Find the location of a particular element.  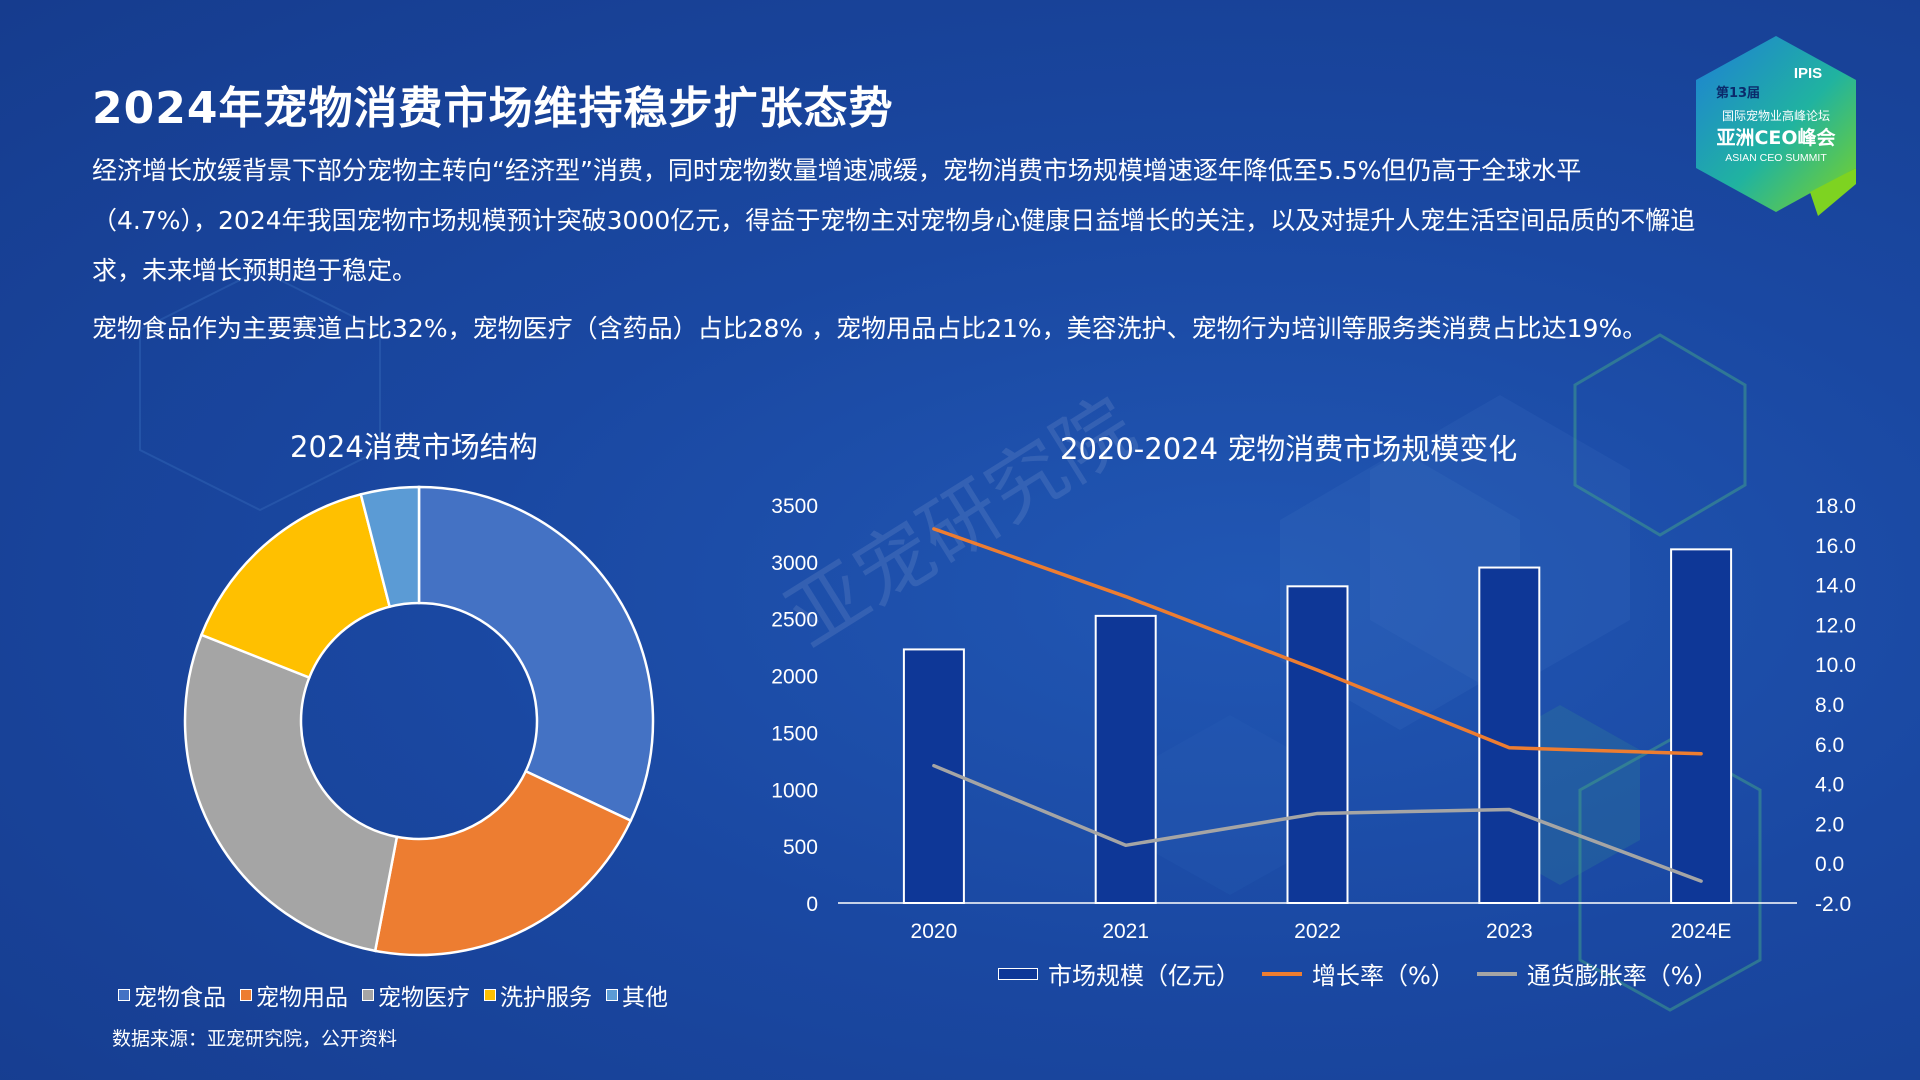

logo-hexagon is located at coordinates (1776, 124).